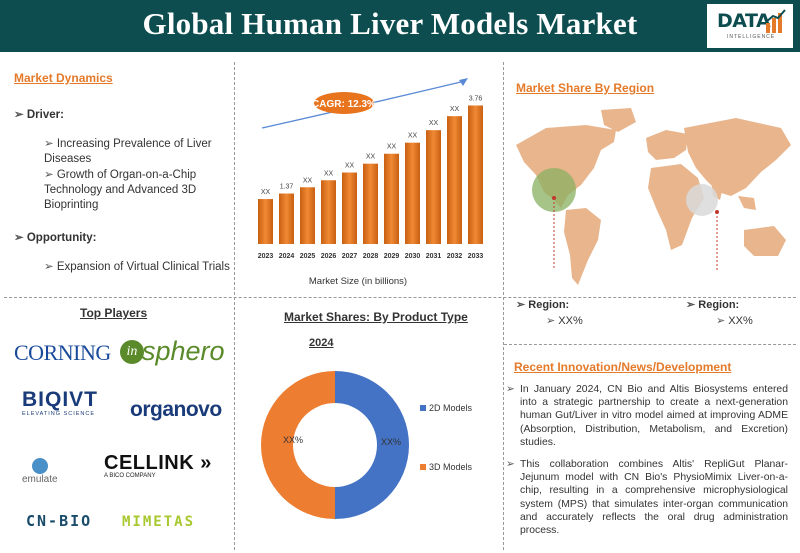  Describe the element at coordinates (667, 145) in the screenshot. I see `europe` at that location.